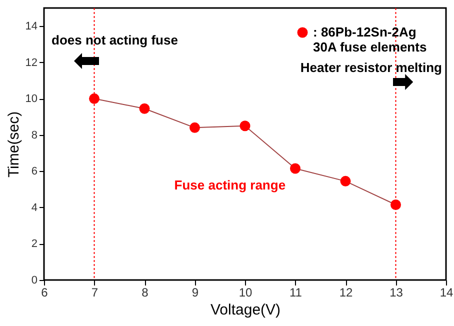 The width and height of the screenshot is (454, 326). What do you see at coordinates (296, 293) in the screenshot?
I see `x-tick-label: 11` at bounding box center [296, 293].